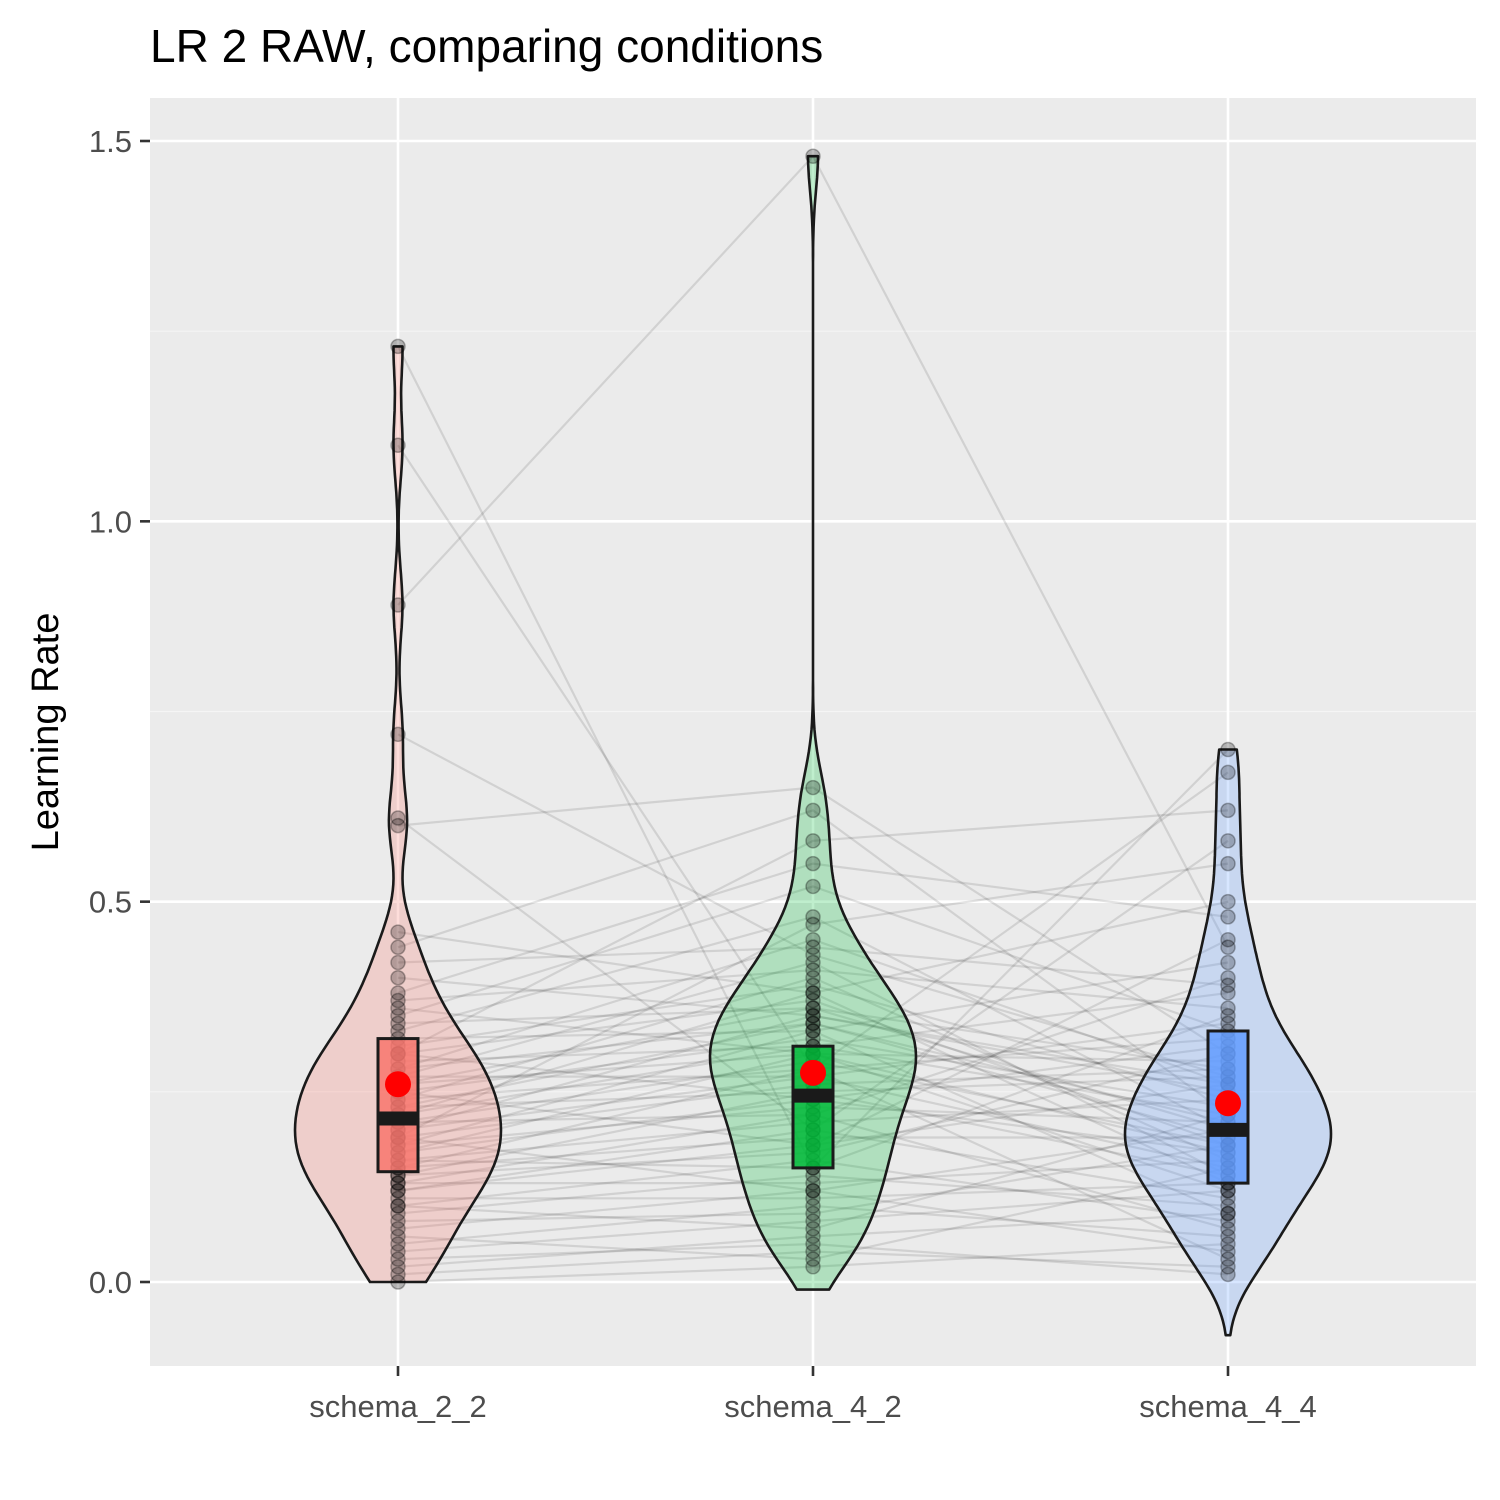 The width and height of the screenshot is (1500, 1500). I want to click on boxplots, so click(813, 1107).